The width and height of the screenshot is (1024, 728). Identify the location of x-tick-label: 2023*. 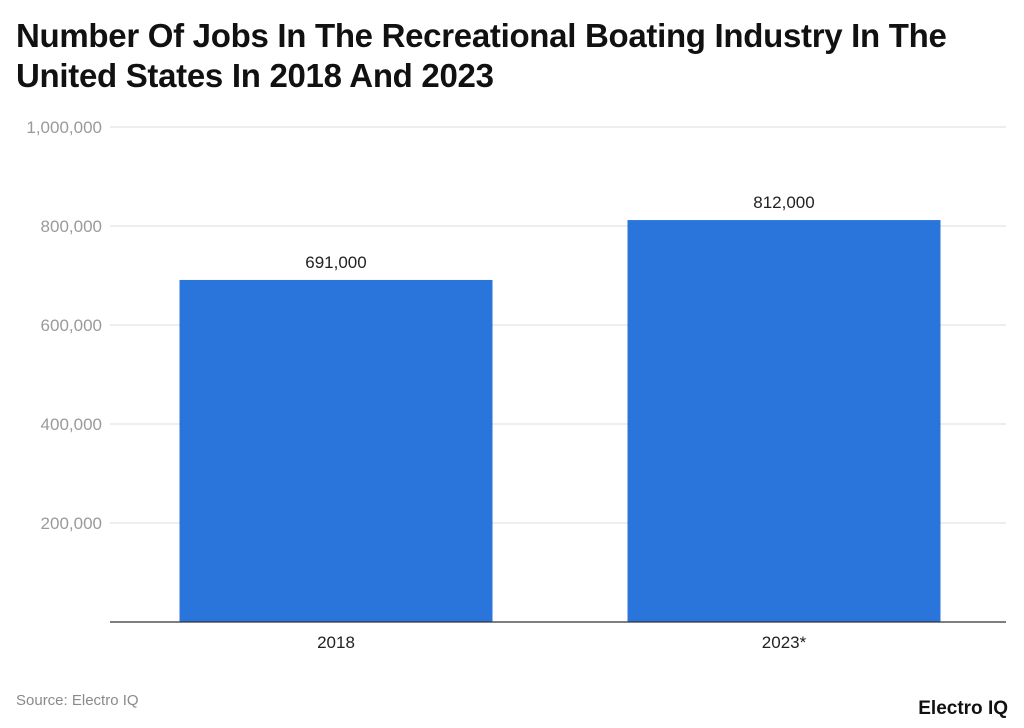
(784, 642).